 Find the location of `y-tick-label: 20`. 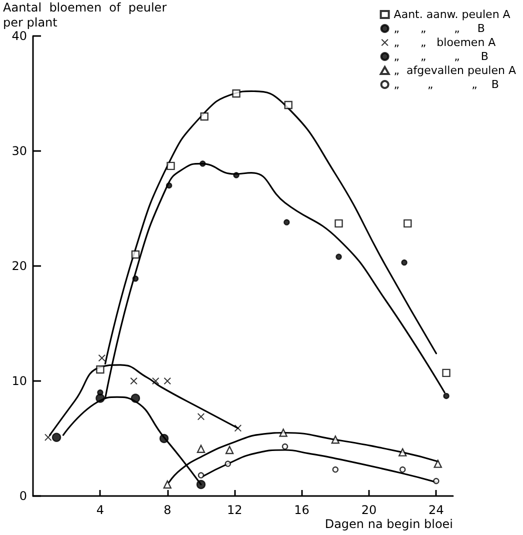

y-tick-label: 20 is located at coordinates (19, 266).